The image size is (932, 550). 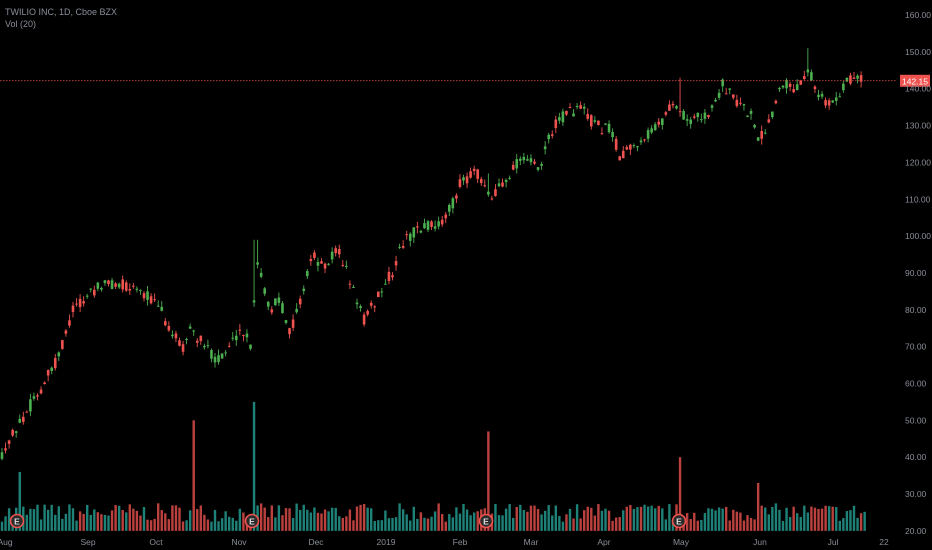 I want to click on price-tick-label: 20.00, so click(x=916, y=531).